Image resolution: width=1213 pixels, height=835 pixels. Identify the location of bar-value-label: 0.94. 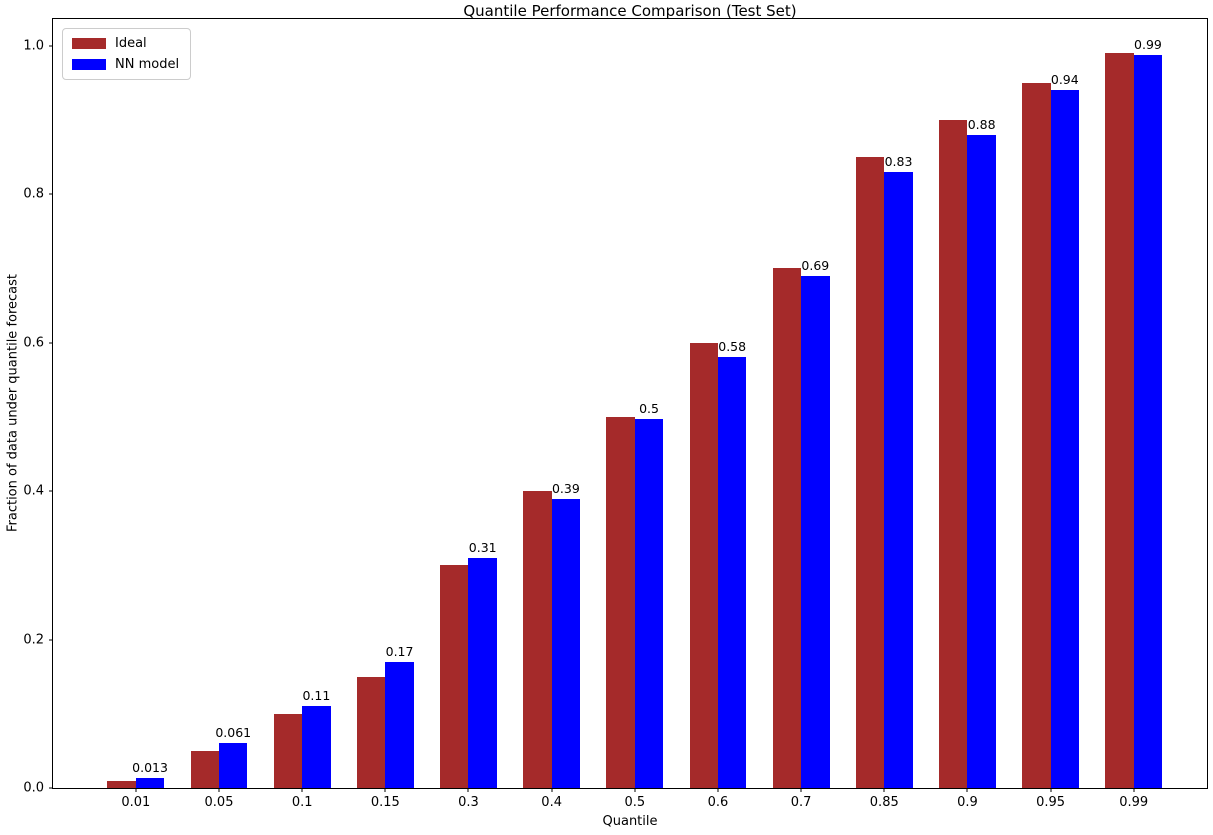
(1064, 80).